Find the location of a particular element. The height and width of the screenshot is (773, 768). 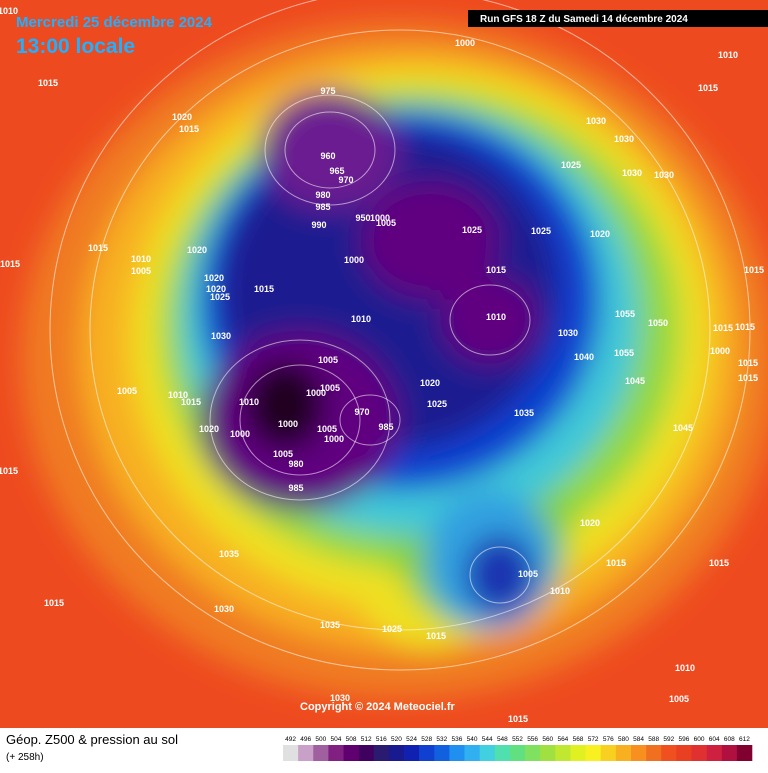

colorbar-label: 576 is located at coordinates (608, 739).